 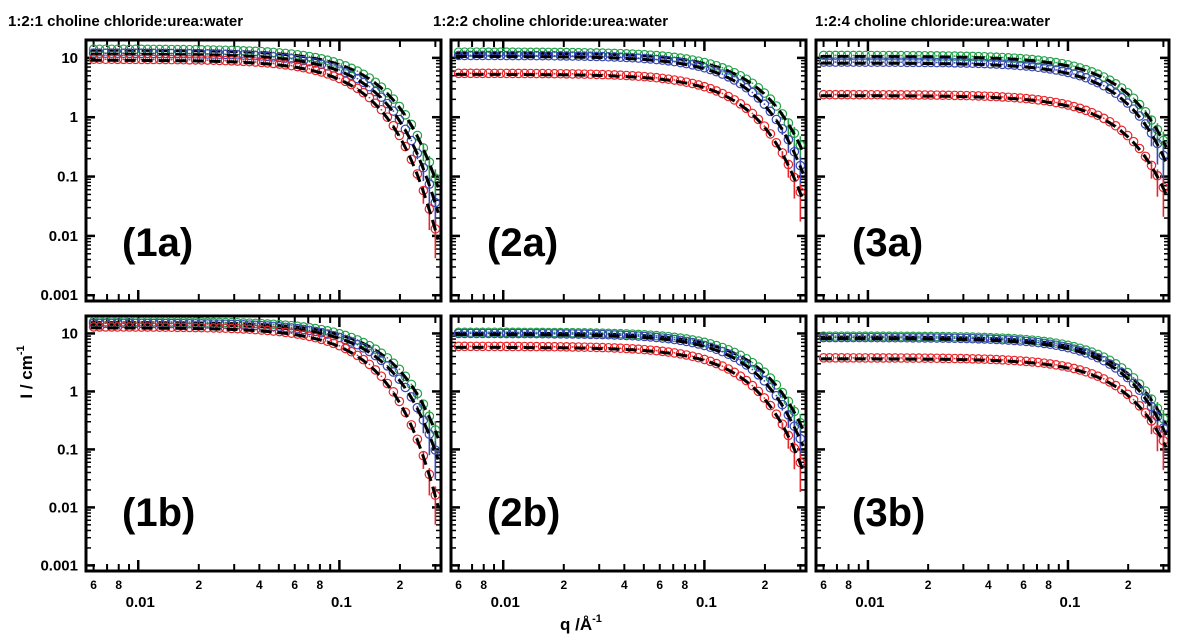 I want to click on x-minor-label: 8, so click(x=483, y=585).